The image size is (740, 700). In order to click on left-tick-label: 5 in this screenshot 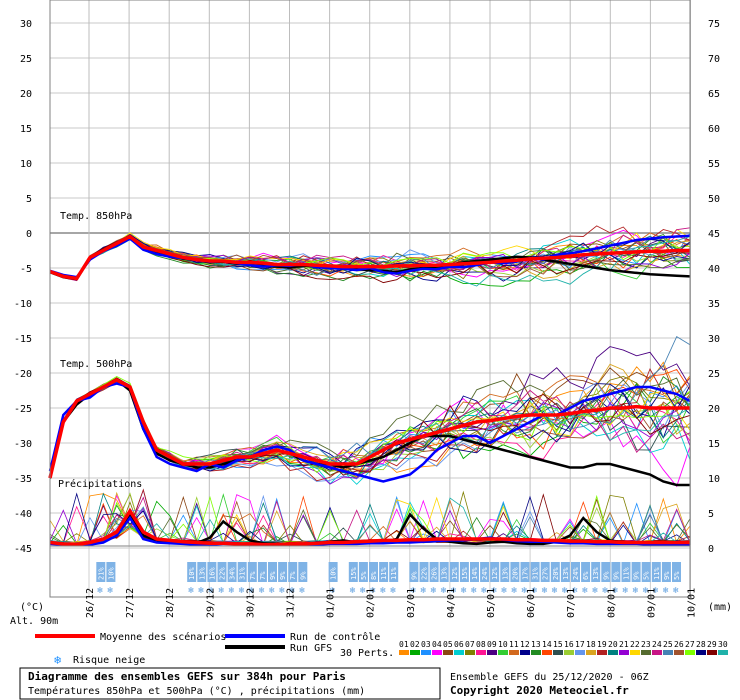, I will do `click(29, 199)`.